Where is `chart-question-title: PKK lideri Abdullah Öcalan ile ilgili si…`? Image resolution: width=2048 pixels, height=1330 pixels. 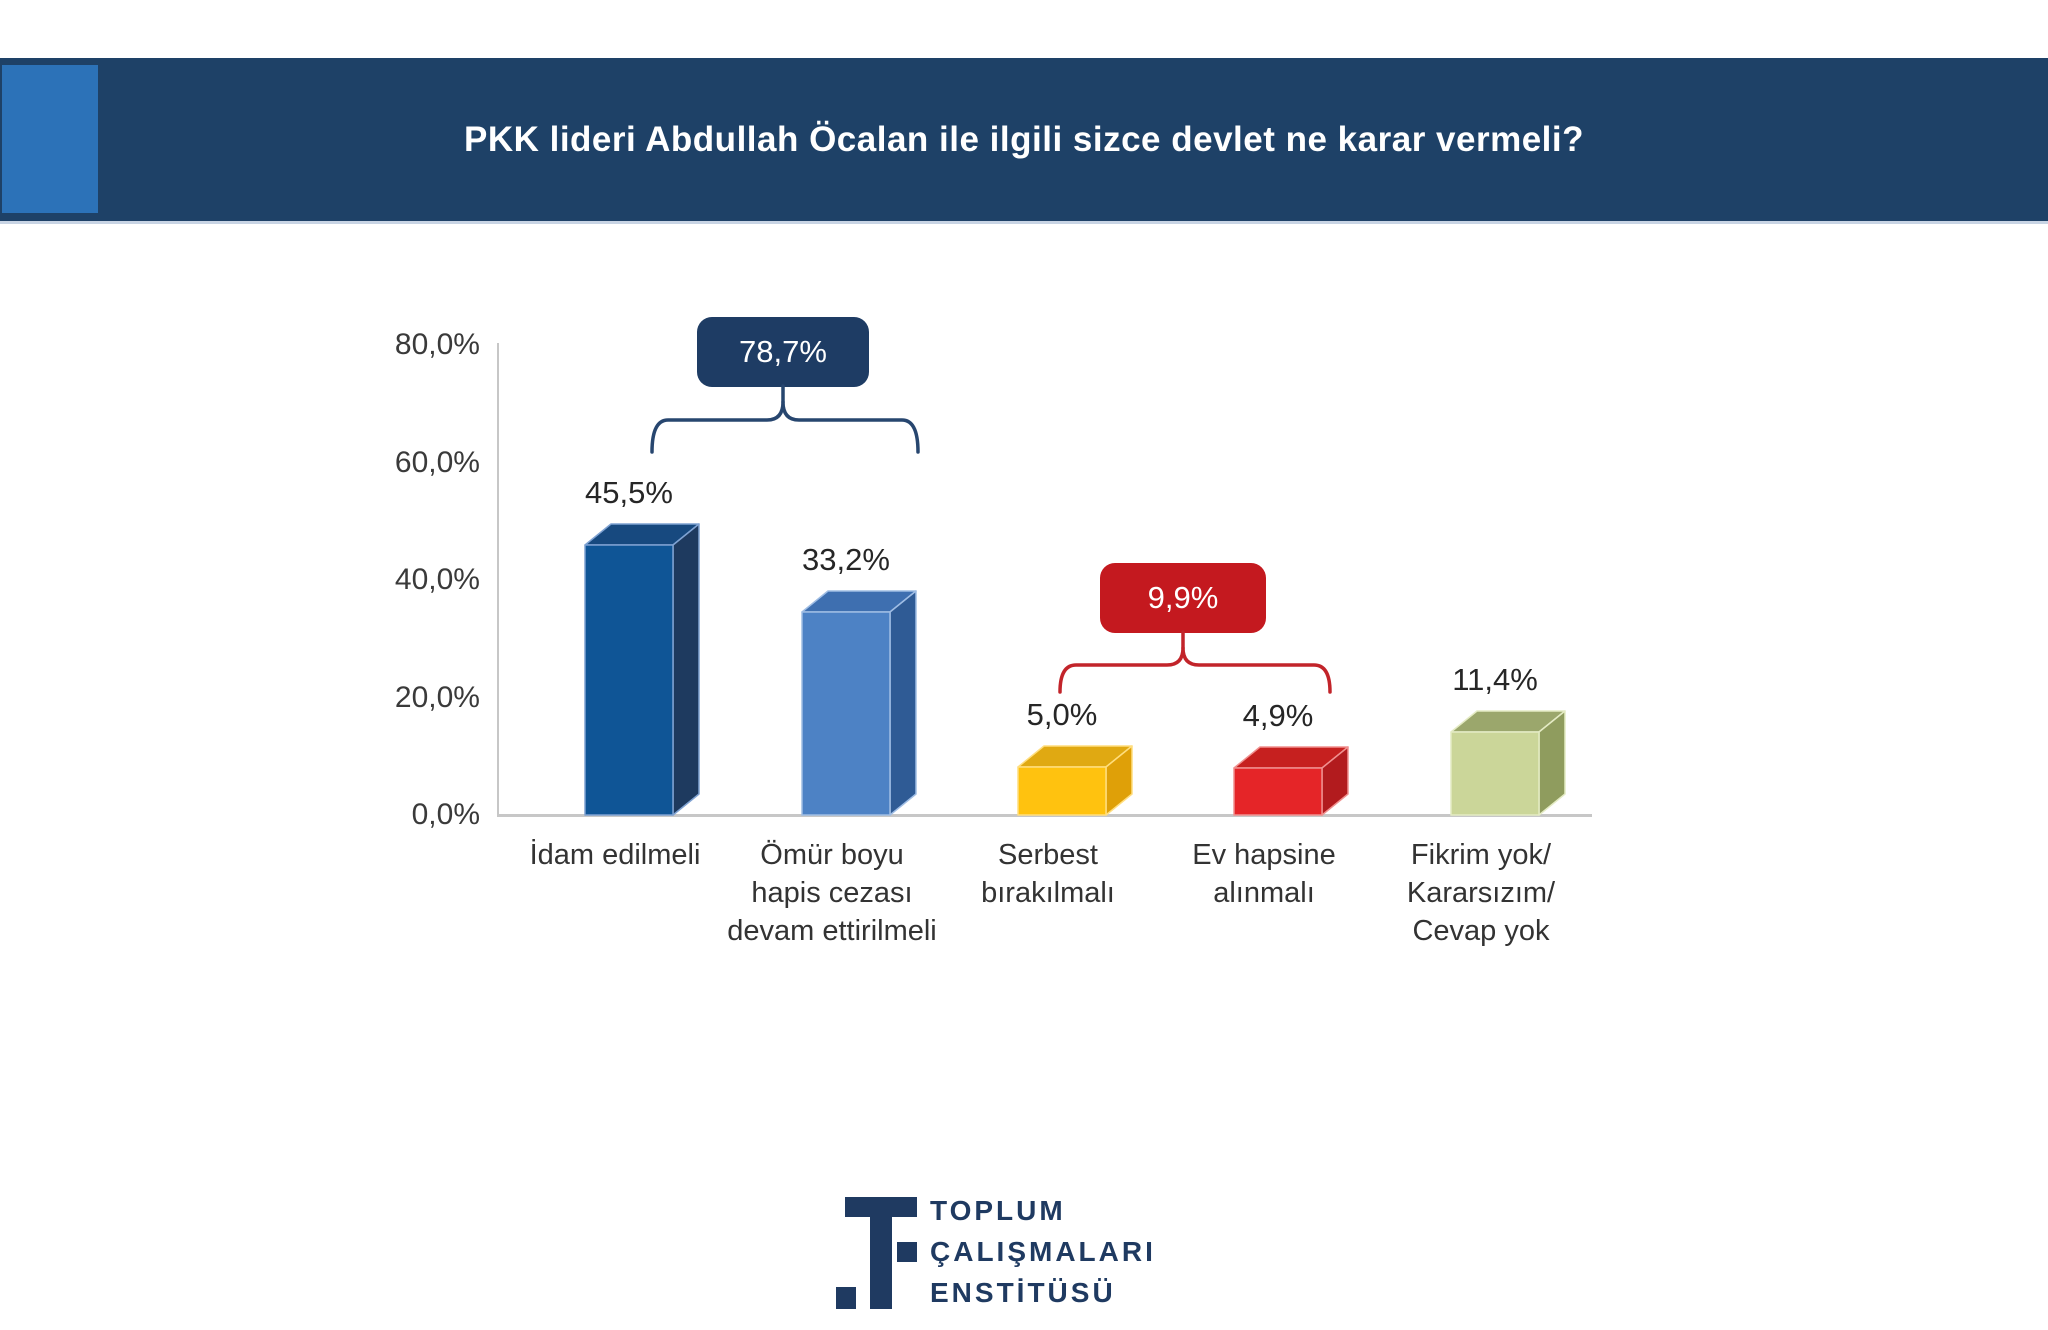
chart-question-title: PKK lideri Abdullah Öcalan ile ilgili si… is located at coordinates (1024, 139).